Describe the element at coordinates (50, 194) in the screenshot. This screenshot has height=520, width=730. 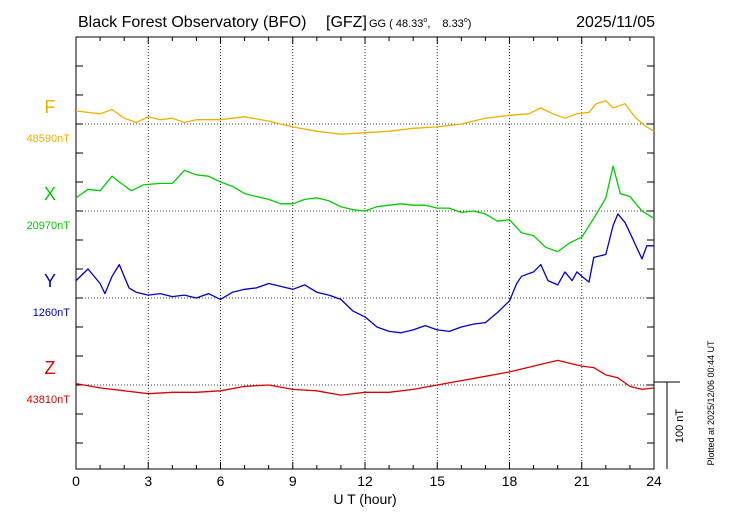
I see `series-label-x: X` at that location.